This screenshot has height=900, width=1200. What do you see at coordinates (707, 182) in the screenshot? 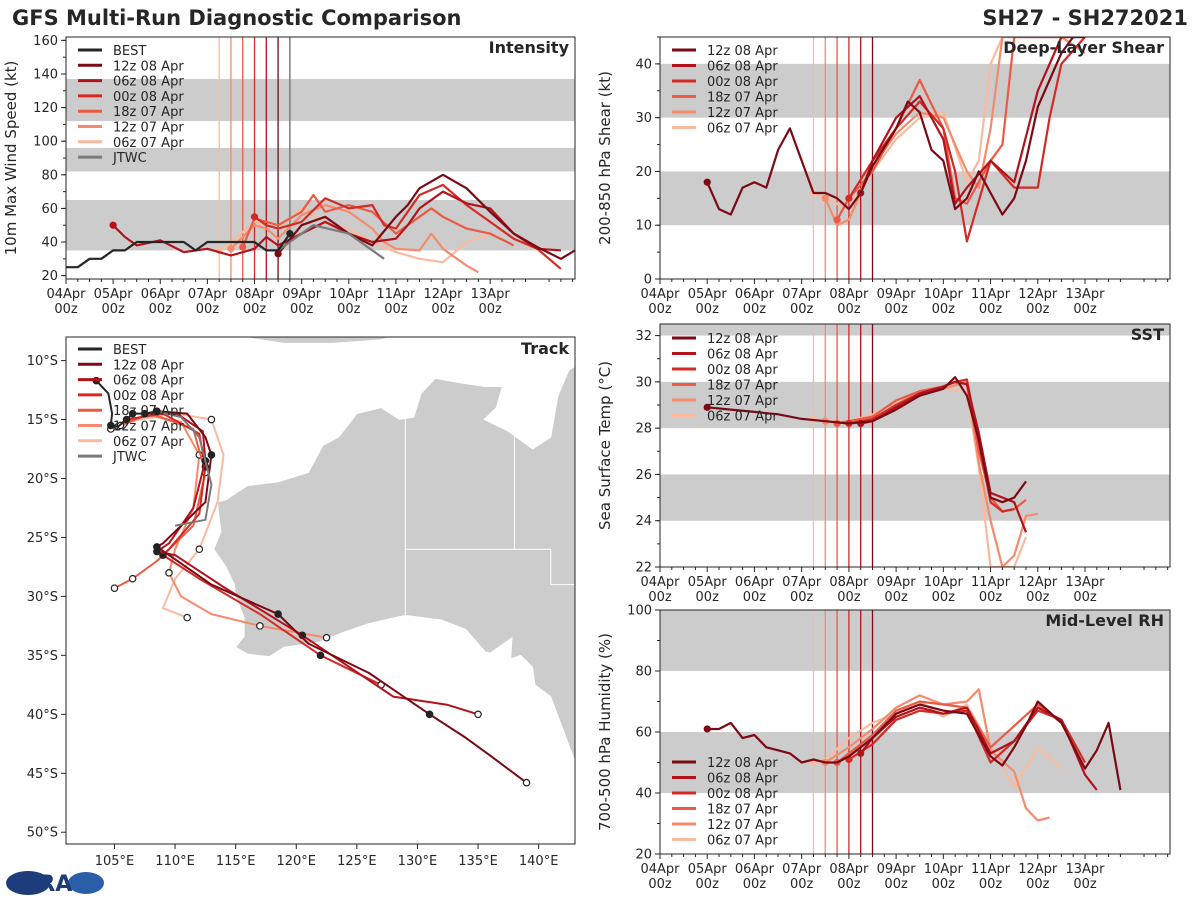
I see `shear-point-12z-08-apr-start` at bounding box center [707, 182].